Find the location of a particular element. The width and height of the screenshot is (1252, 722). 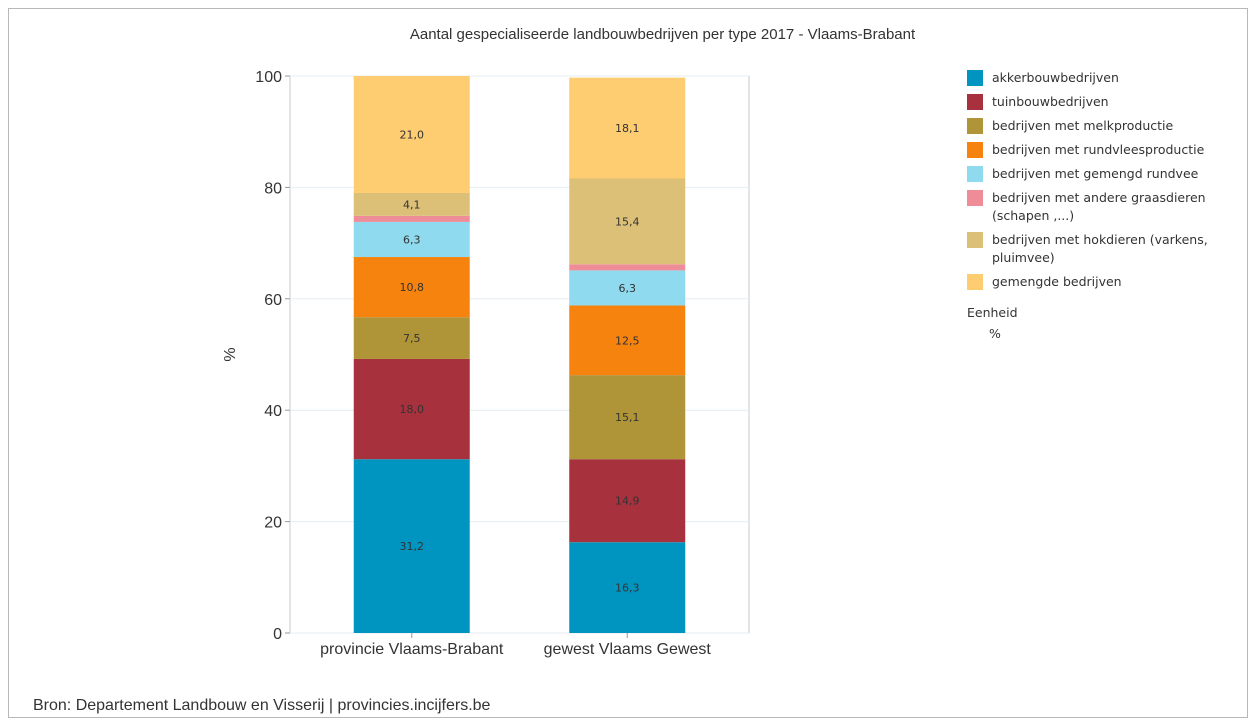

y-tick-label: 80 is located at coordinates (273, 188).